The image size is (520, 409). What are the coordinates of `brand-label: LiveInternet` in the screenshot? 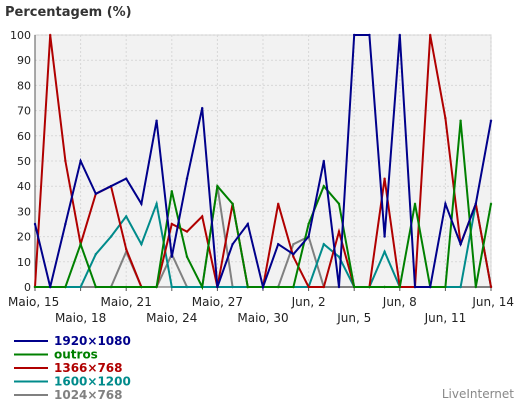 It's located at (478, 394).